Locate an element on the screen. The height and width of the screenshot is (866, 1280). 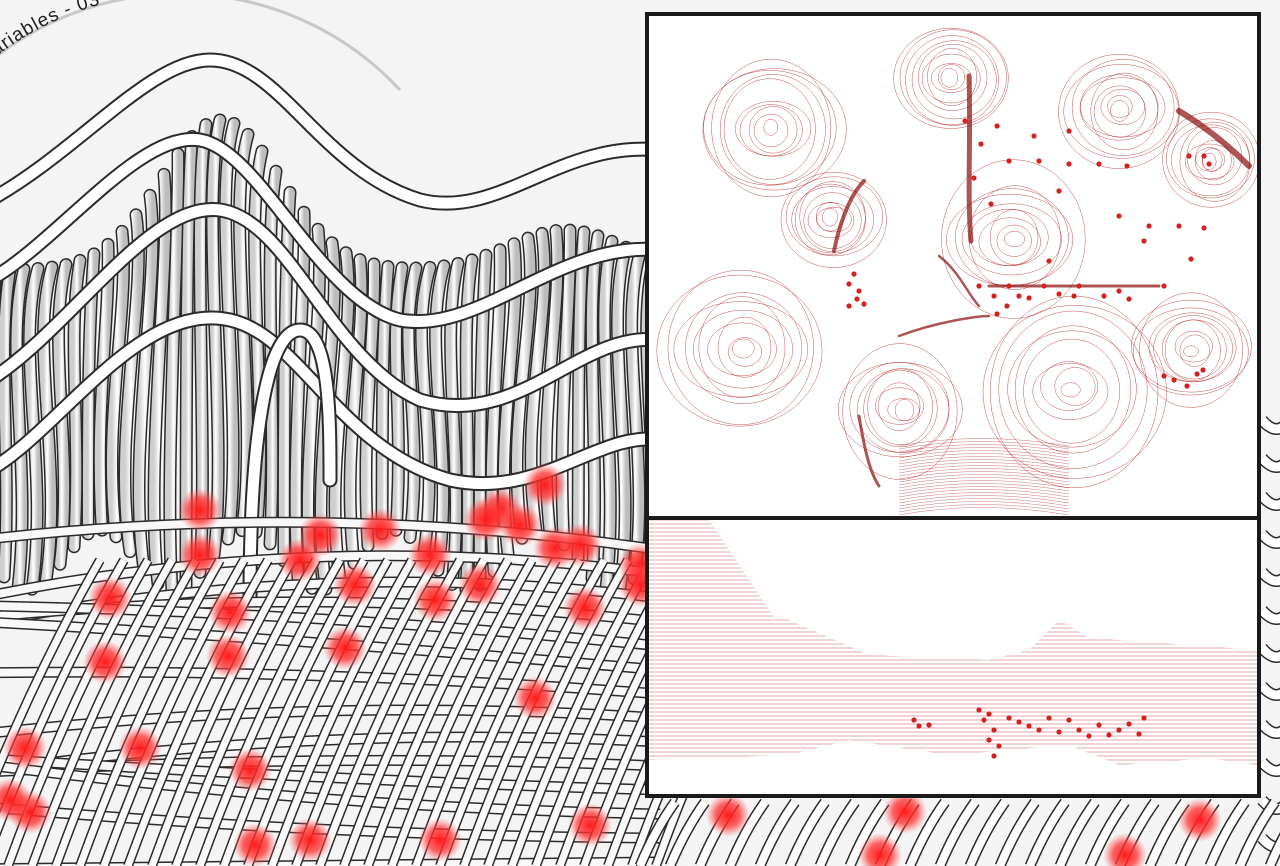
edge-rib is located at coordinates (1269, 425).